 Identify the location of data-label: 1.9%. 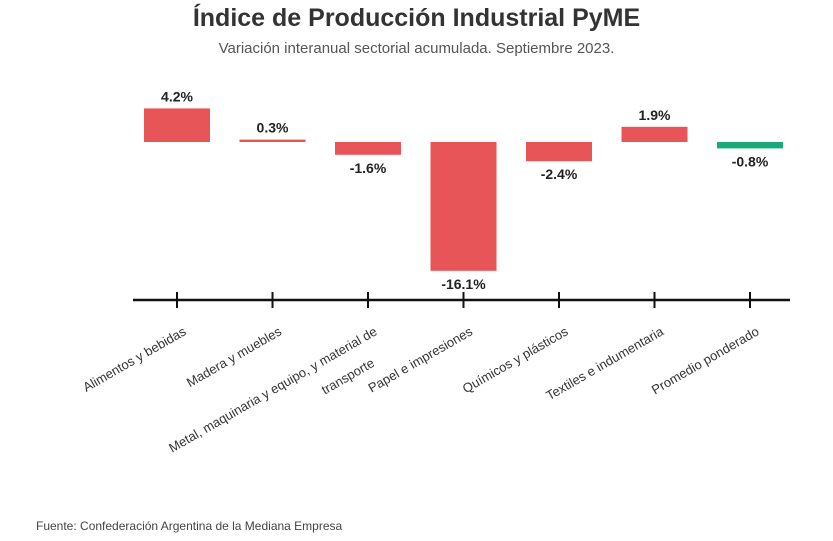
(655, 115).